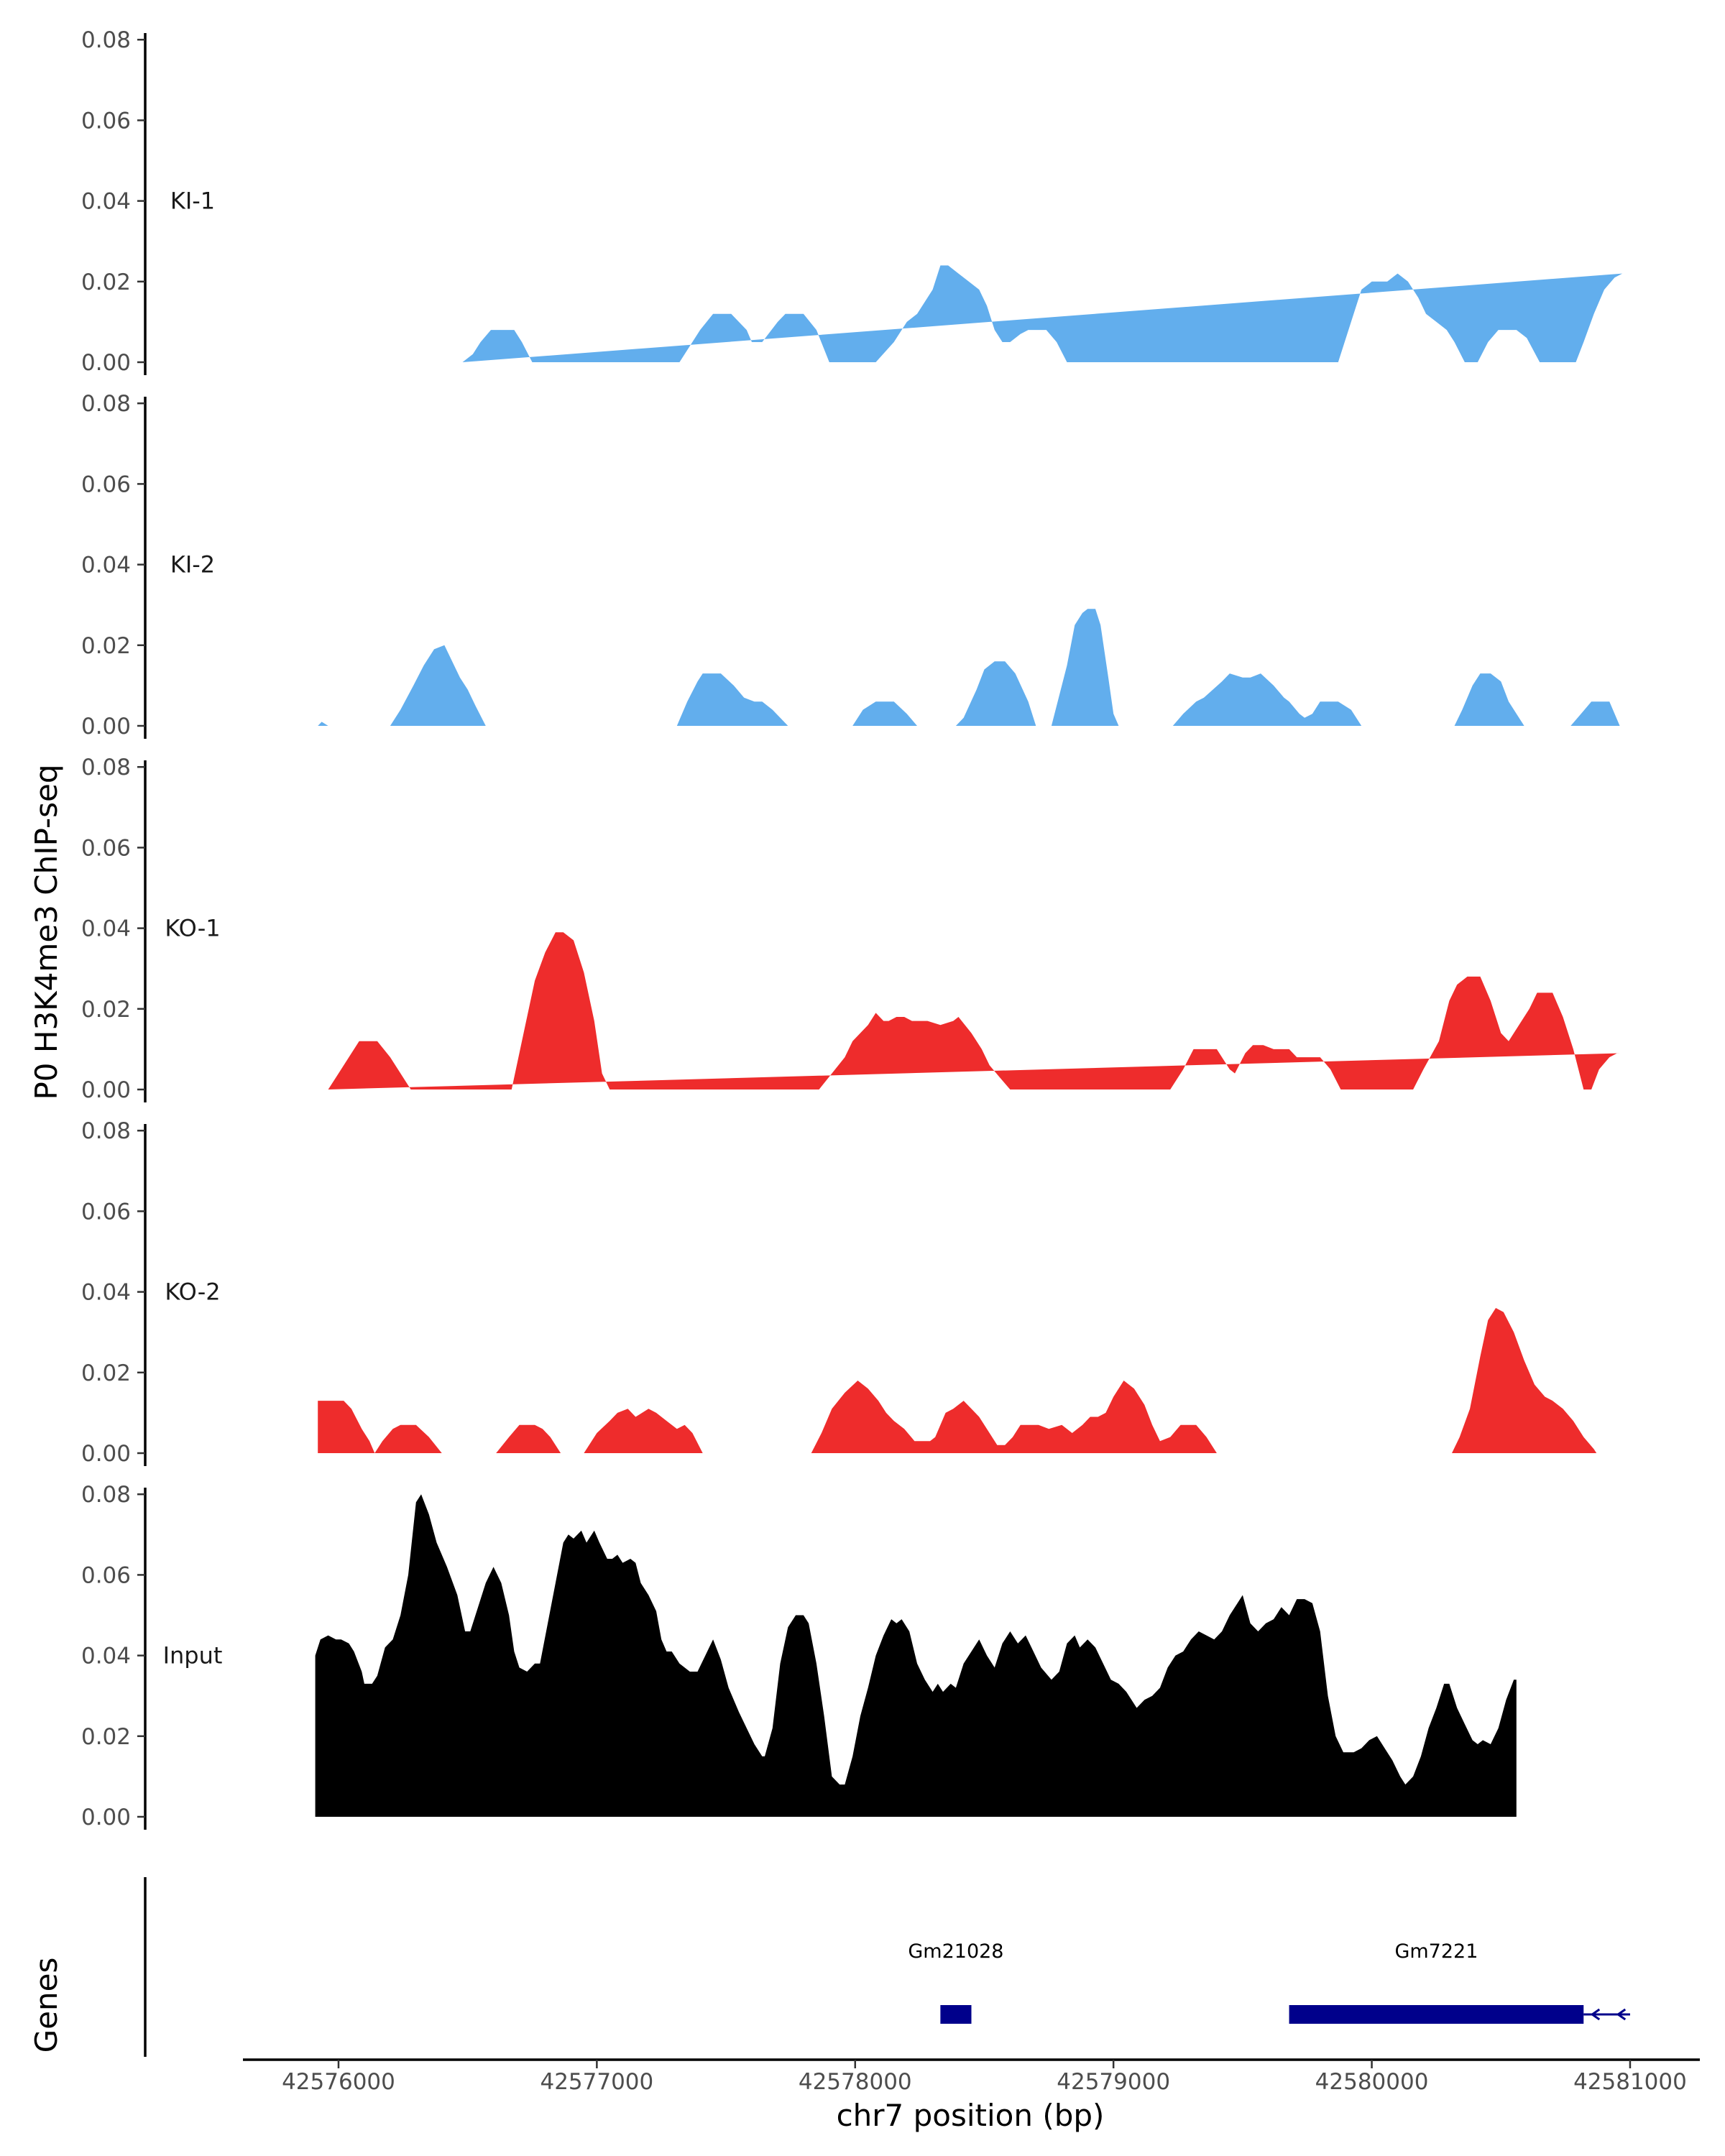 Image resolution: width=1725 pixels, height=2156 pixels. I want to click on coverage-area-input, so click(916, 1655).